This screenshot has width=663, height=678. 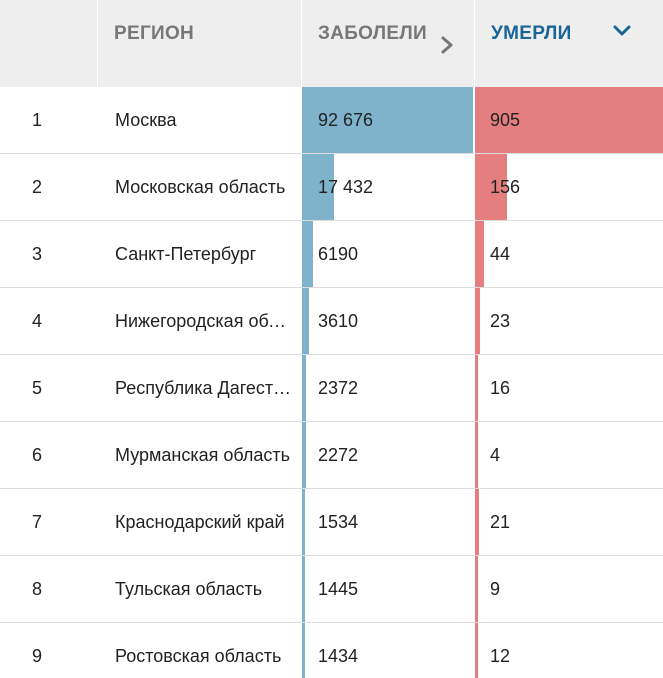 What do you see at coordinates (346, 120) in the screenshot?
I see `sick-value: 92 676` at bounding box center [346, 120].